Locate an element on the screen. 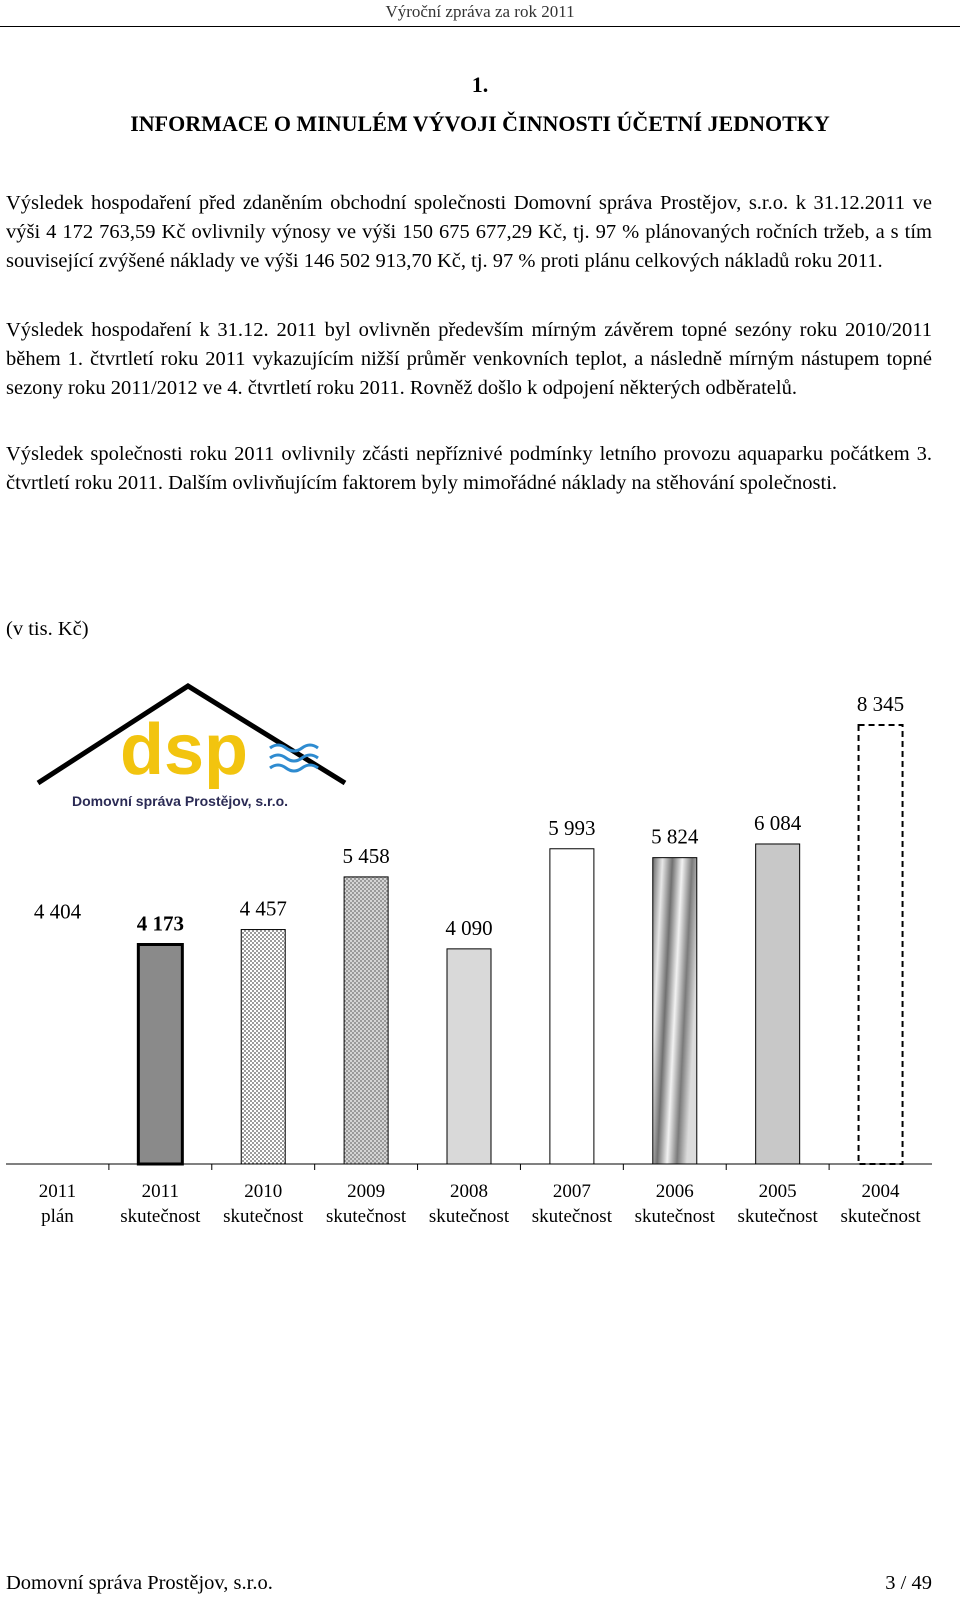 The height and width of the screenshot is (1611, 960). footer-company: Domovní správa Prostějov, s.r.o. is located at coordinates (139, 1583).